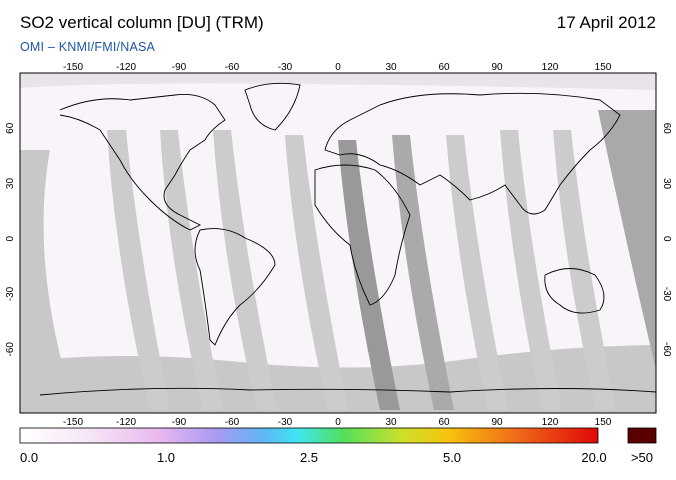 The height and width of the screenshot is (480, 676). I want to click on lon-tick-bottom-10: 150, so click(603, 422).